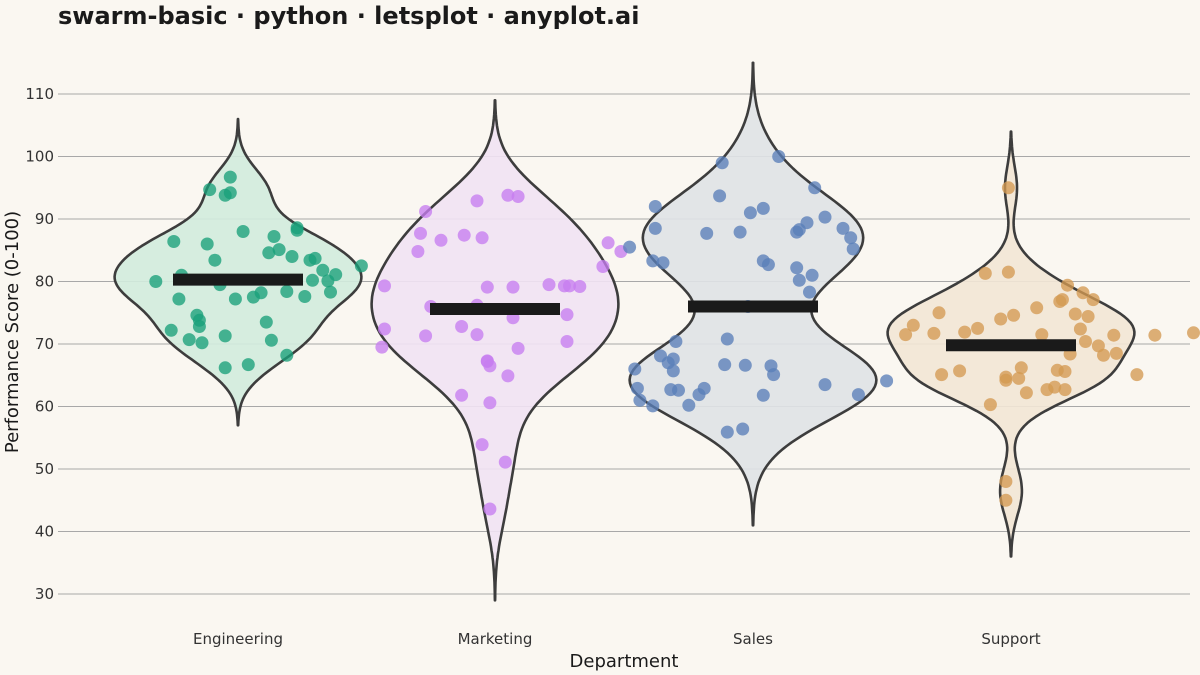 This screenshot has height=675, width=1200. Describe the element at coordinates (44, 407) in the screenshot. I see `y-tick-label: 60` at that location.